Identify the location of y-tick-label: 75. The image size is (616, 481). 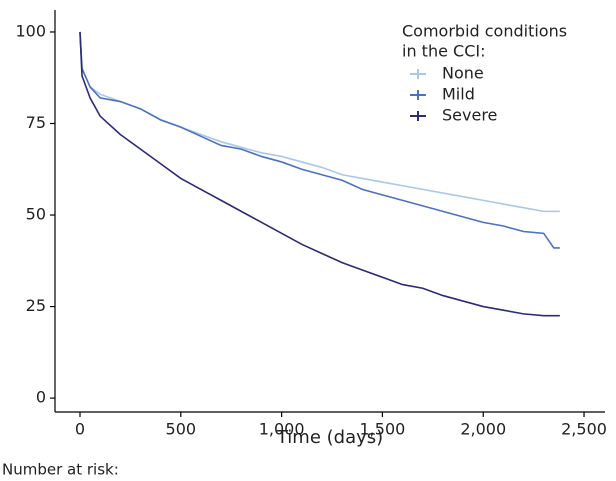
(36, 122).